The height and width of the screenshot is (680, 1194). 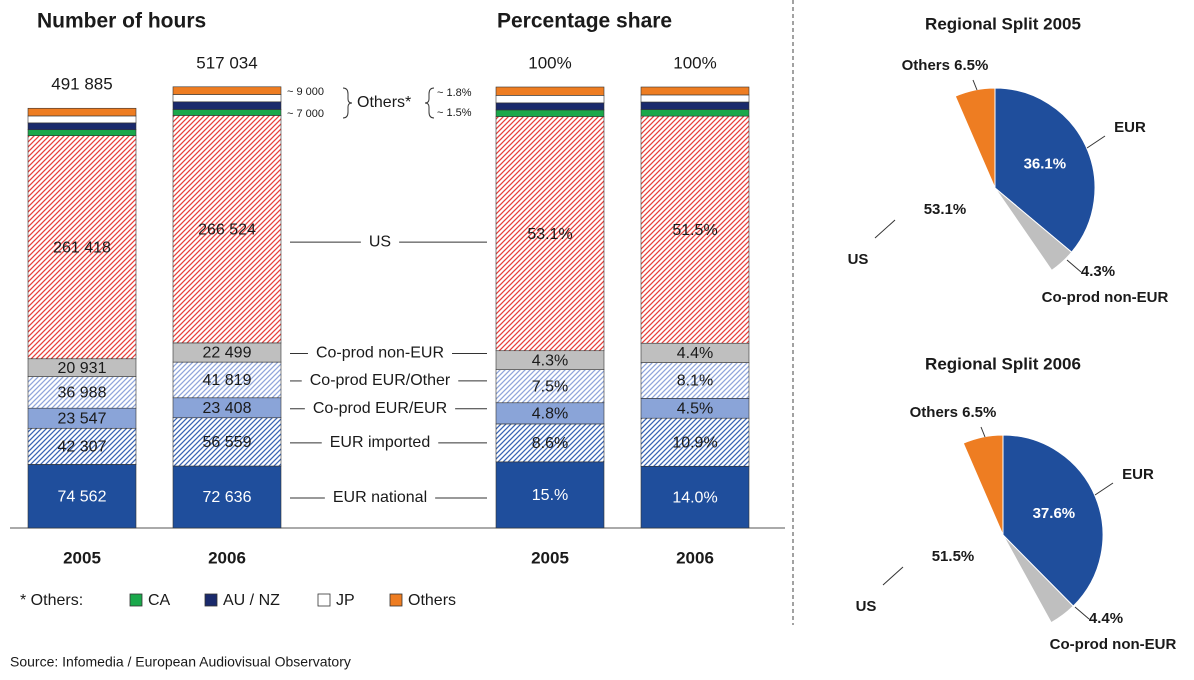 What do you see at coordinates (584, 21) in the screenshot?
I see `chart-title: Percentage share` at bounding box center [584, 21].